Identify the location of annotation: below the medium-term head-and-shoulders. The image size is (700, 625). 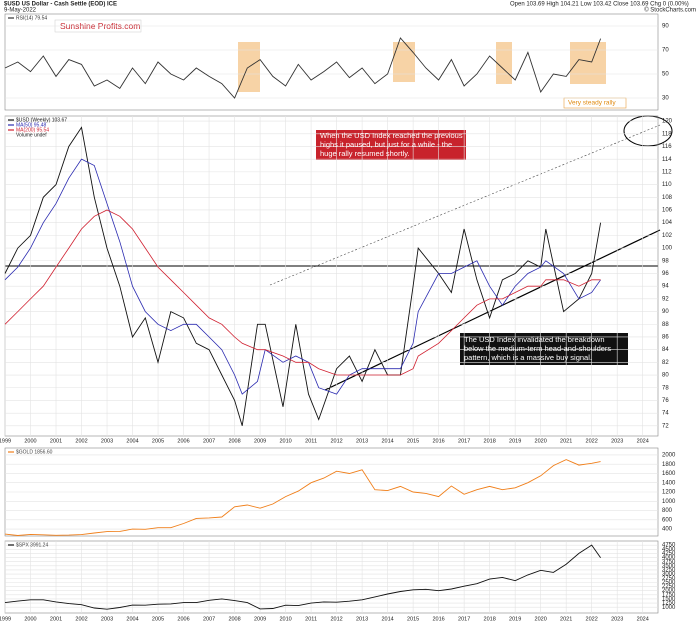
(537, 348).